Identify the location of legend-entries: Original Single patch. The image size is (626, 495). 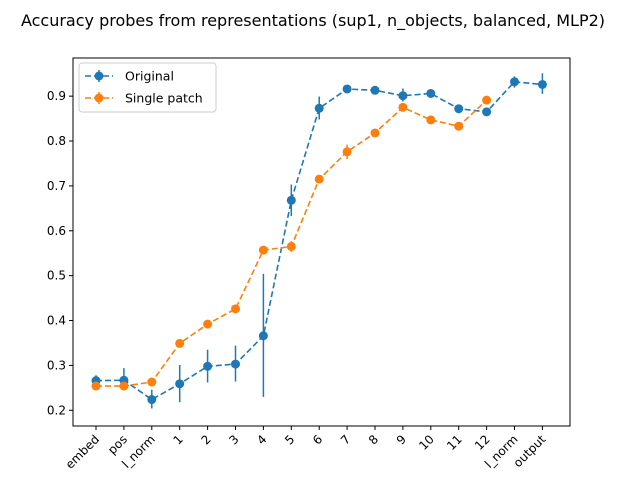
(144, 87).